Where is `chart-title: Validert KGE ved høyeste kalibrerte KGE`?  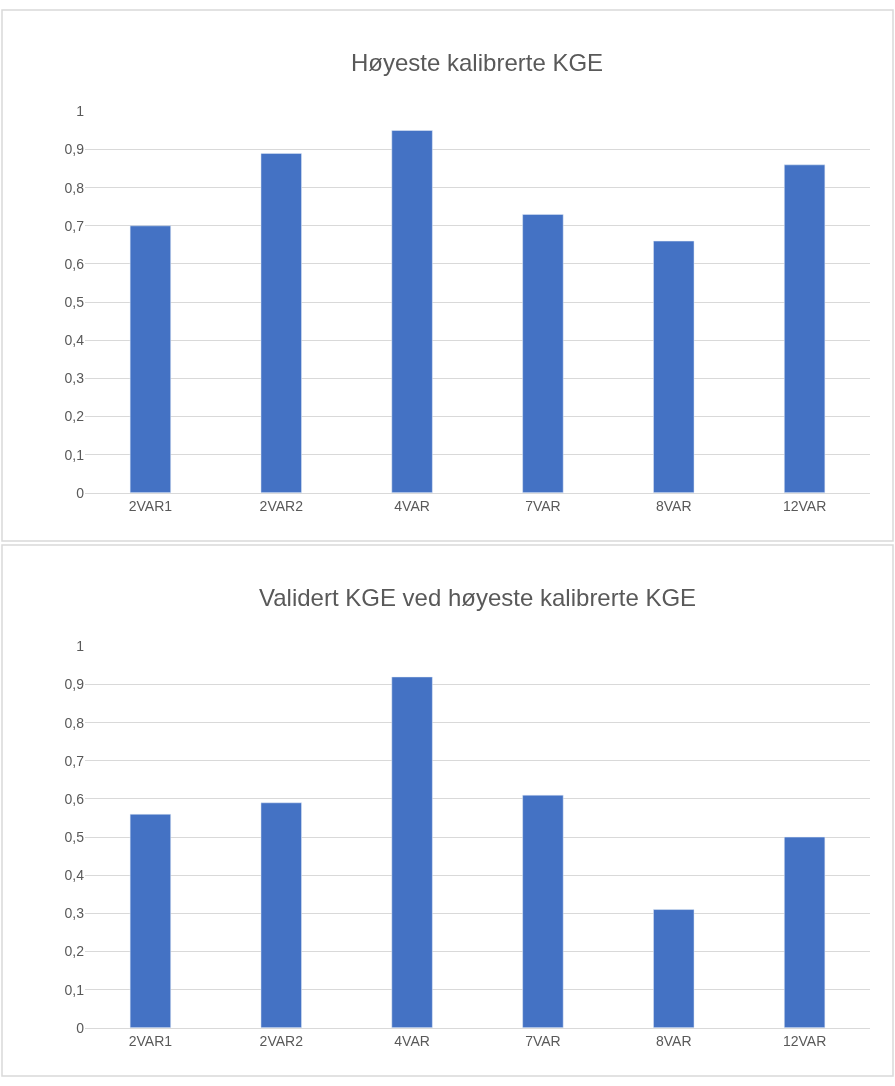
chart-title: Validert KGE ved høyeste kalibrerte KGE is located at coordinates (478, 597).